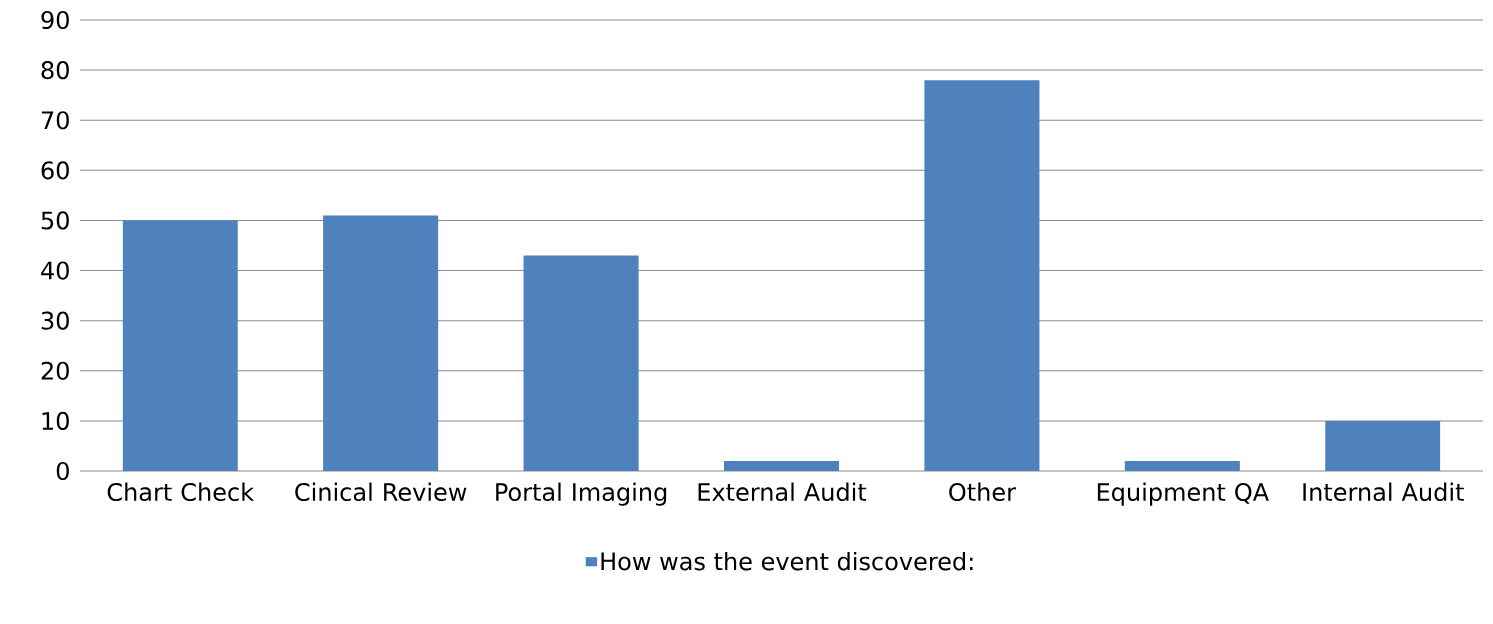  Describe the element at coordinates (982, 492) in the screenshot. I see `x-tick-label: Other` at that location.